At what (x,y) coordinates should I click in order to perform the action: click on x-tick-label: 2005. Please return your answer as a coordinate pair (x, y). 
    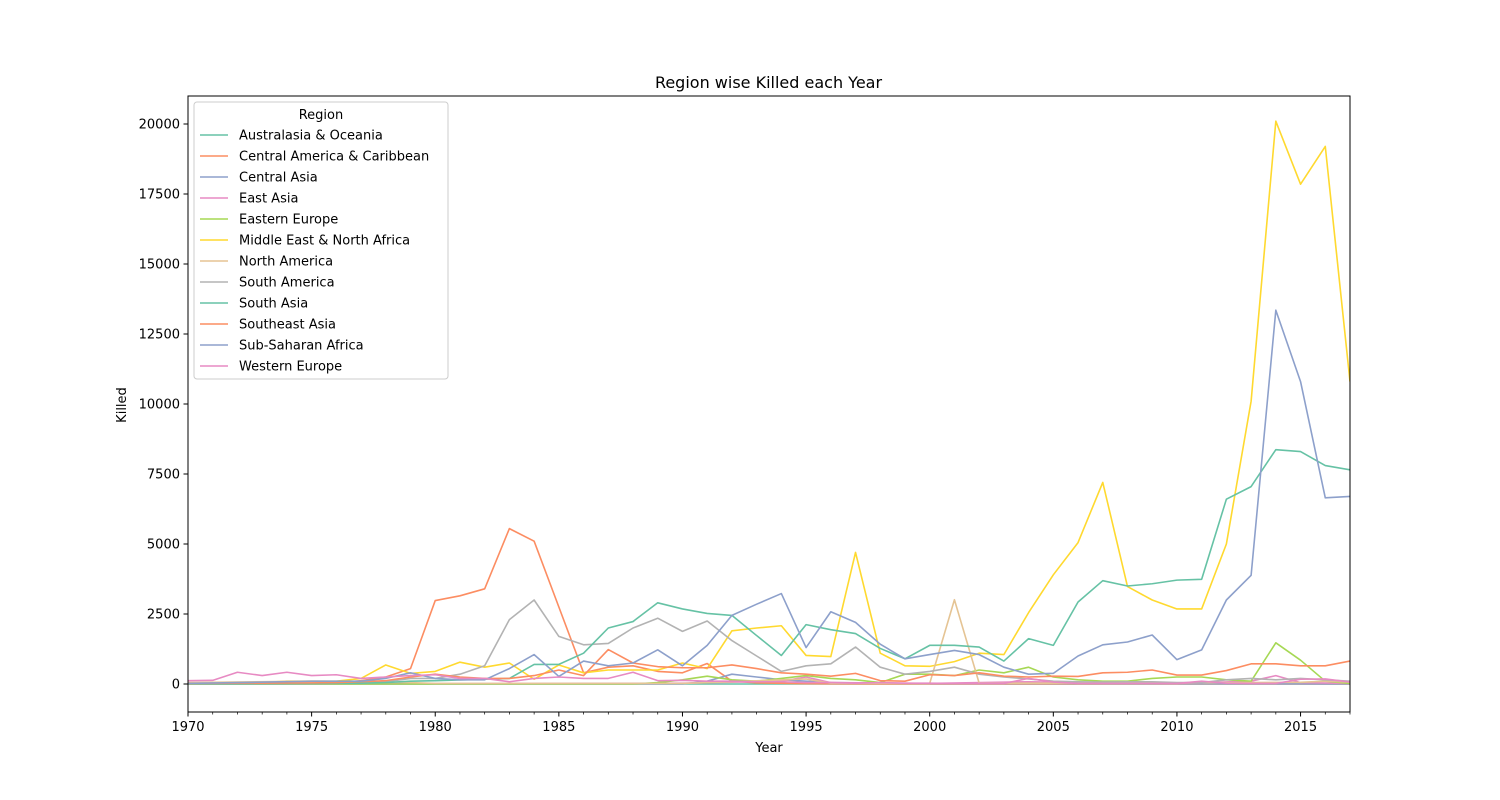
    Looking at the image, I should click on (1053, 727).